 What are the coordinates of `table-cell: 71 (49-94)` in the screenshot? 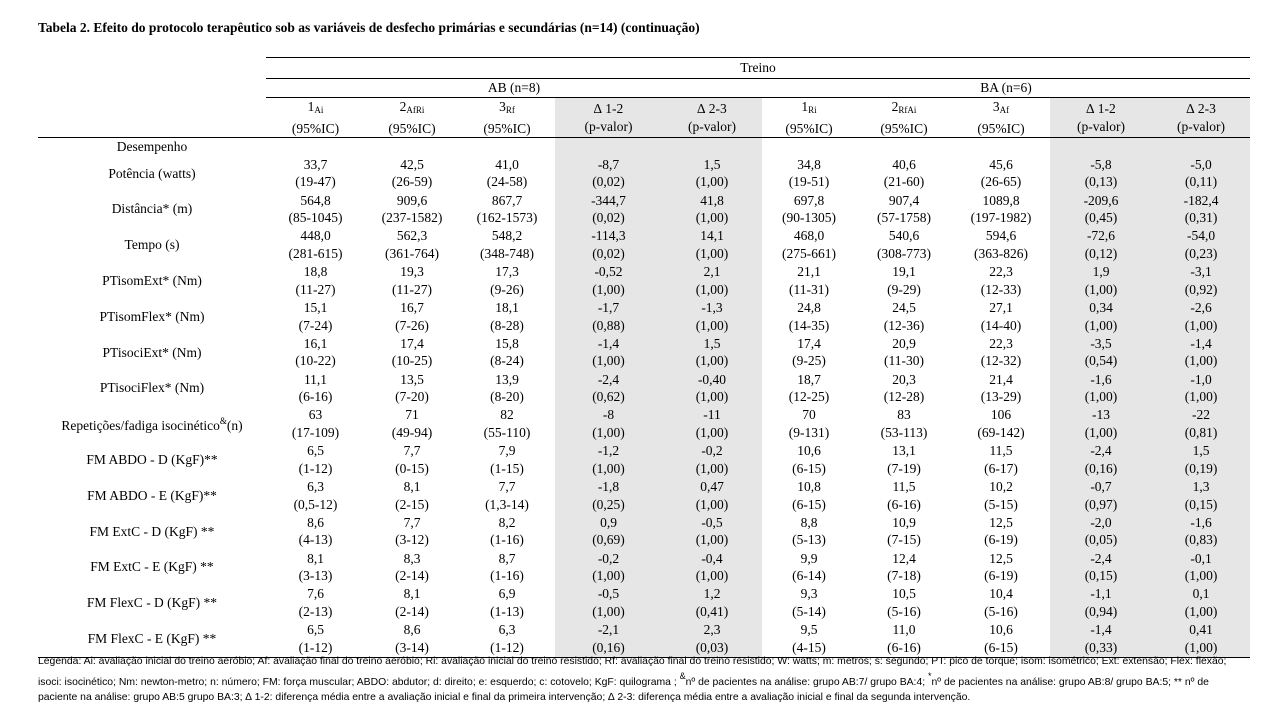 It's located at (412, 423).